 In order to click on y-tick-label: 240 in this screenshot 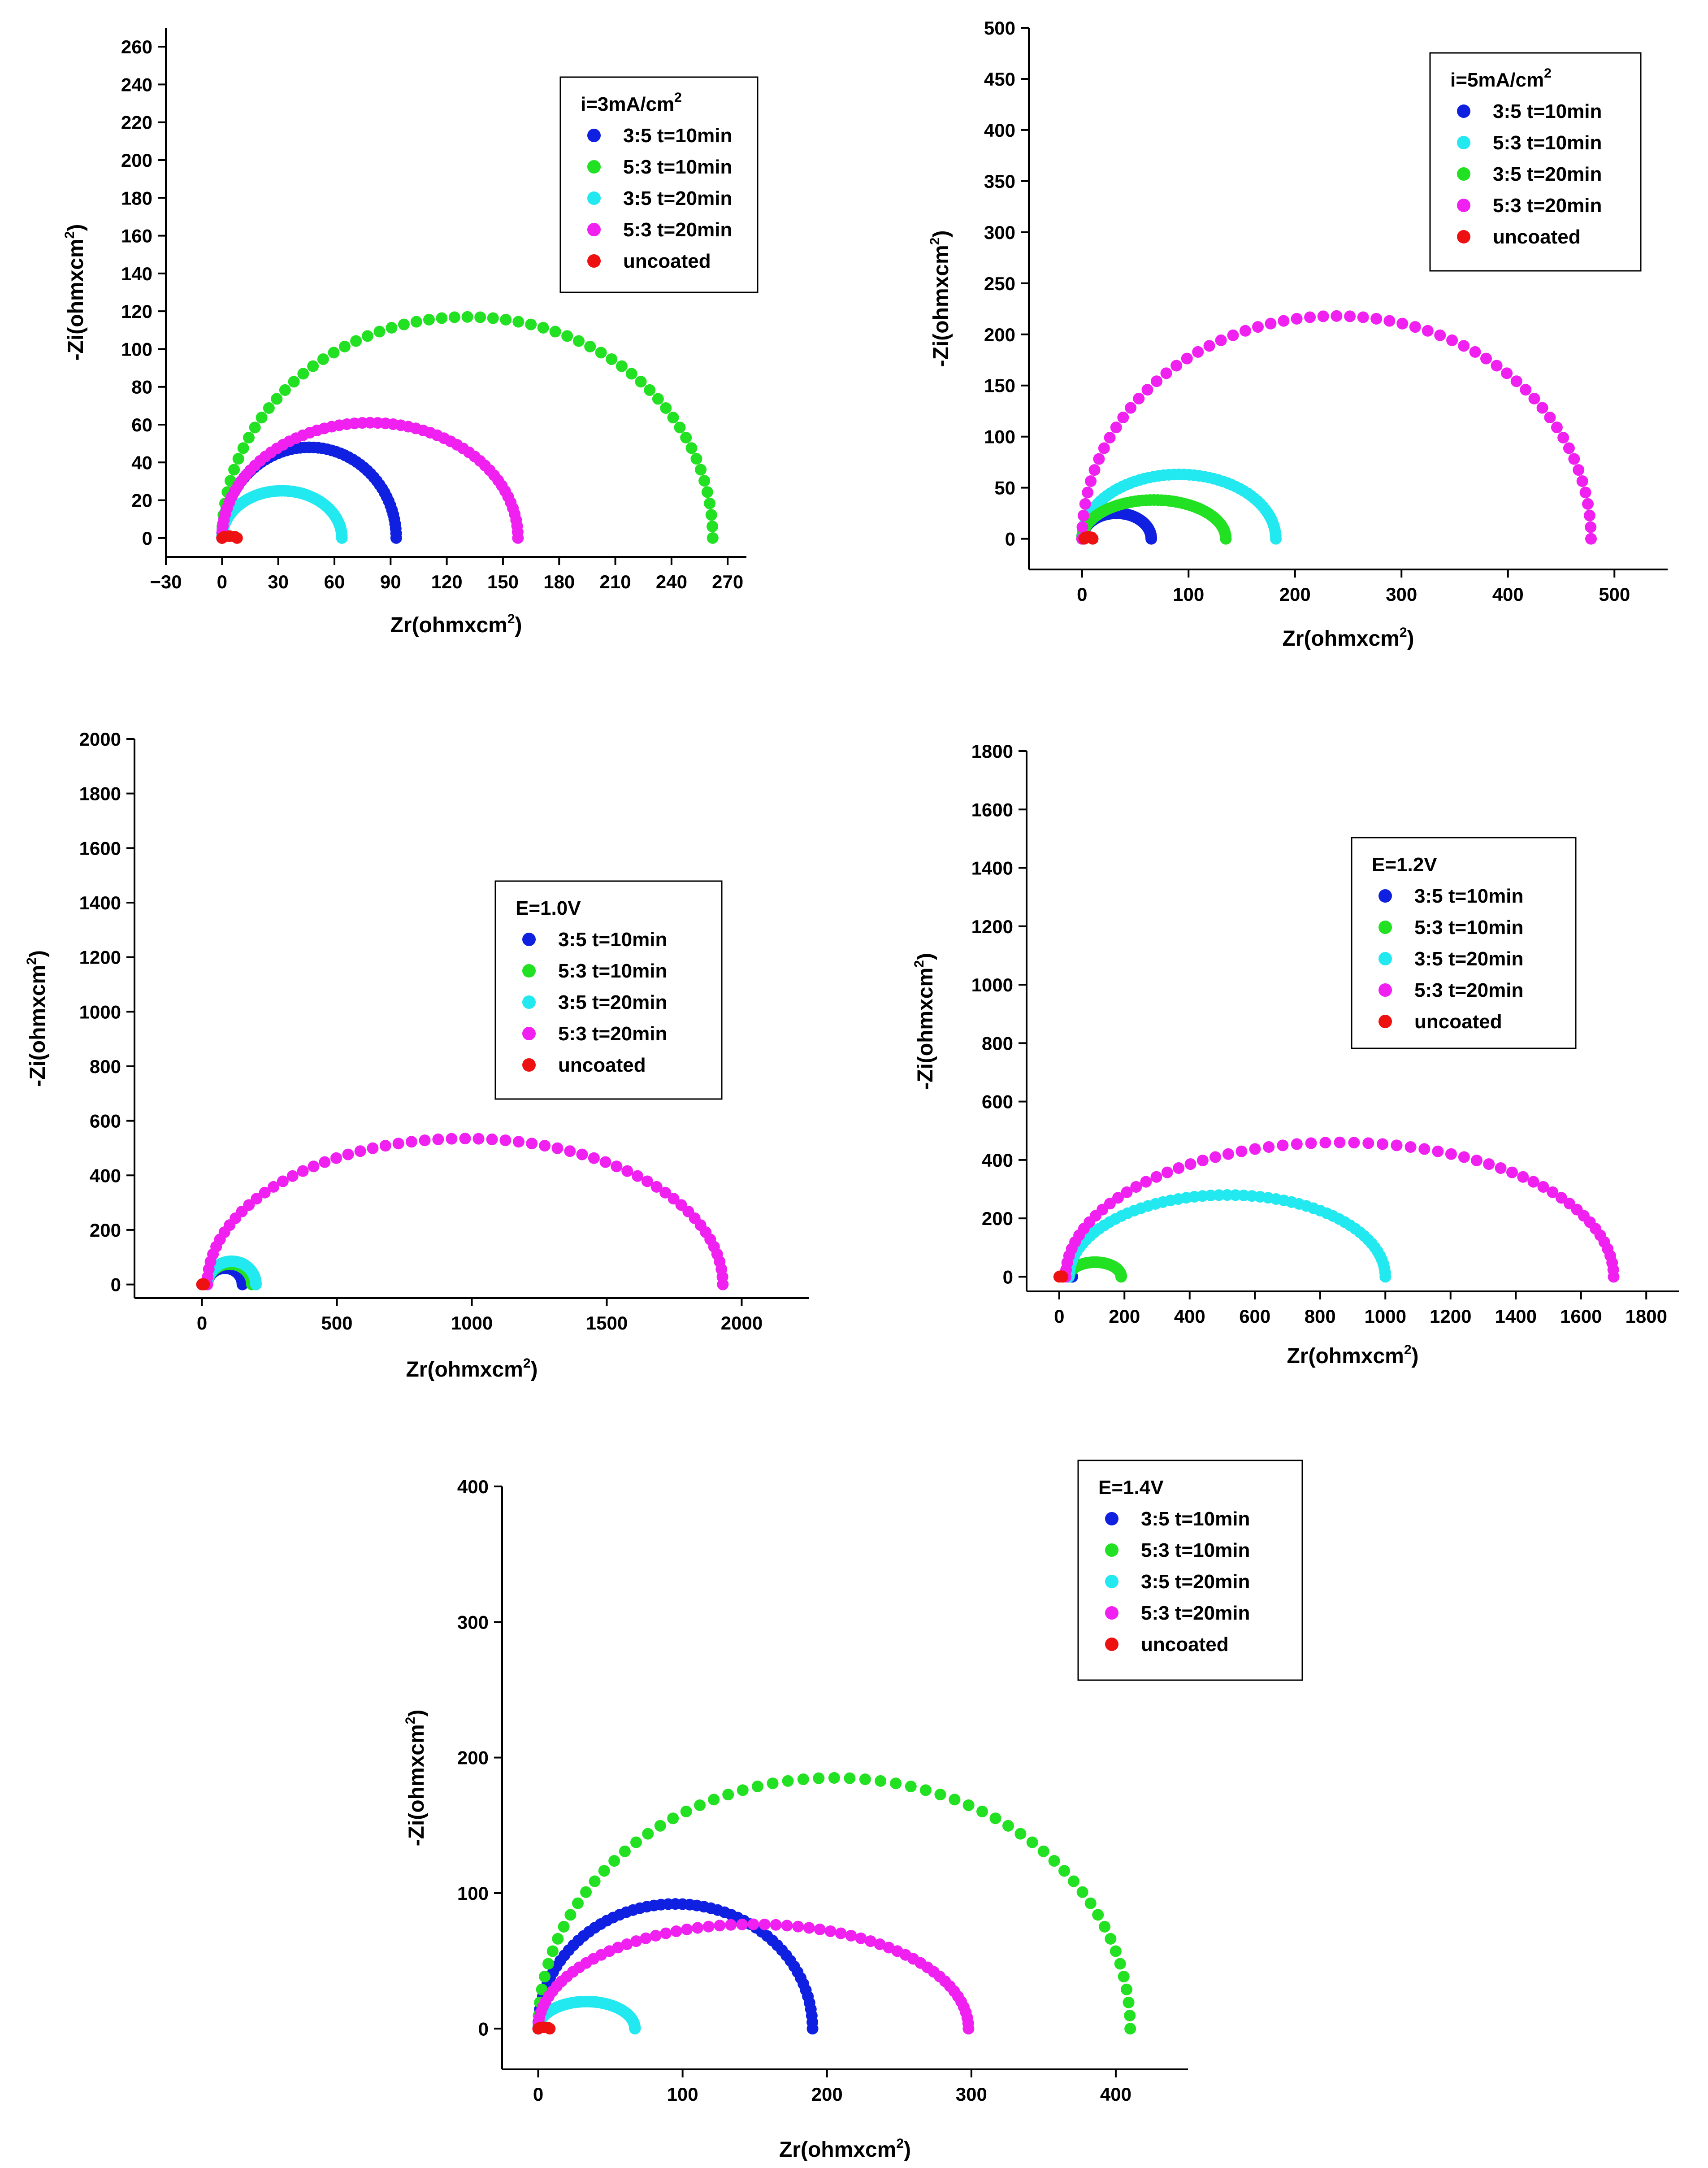, I will do `click(136, 84)`.